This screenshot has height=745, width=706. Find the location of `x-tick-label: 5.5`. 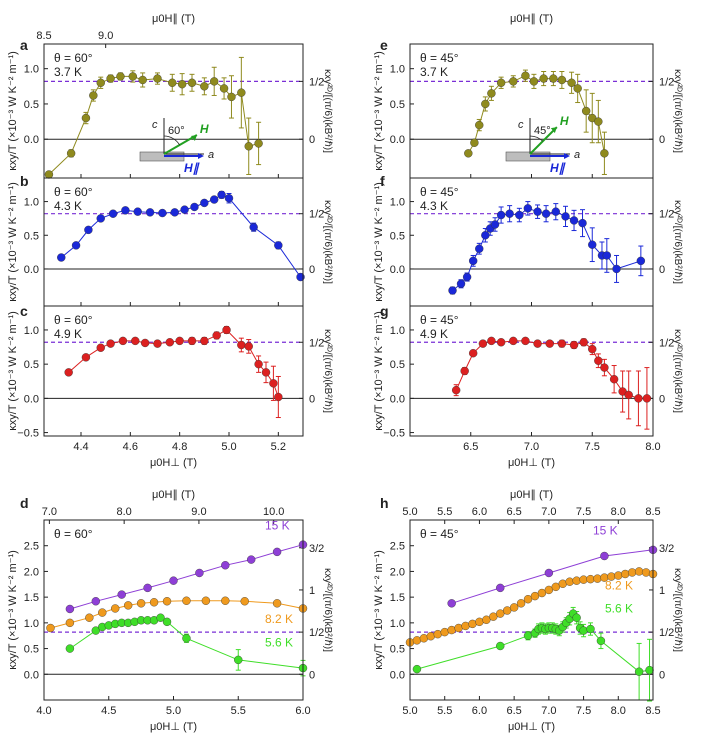

x-tick-label: 5.5 is located at coordinates (238, 711).